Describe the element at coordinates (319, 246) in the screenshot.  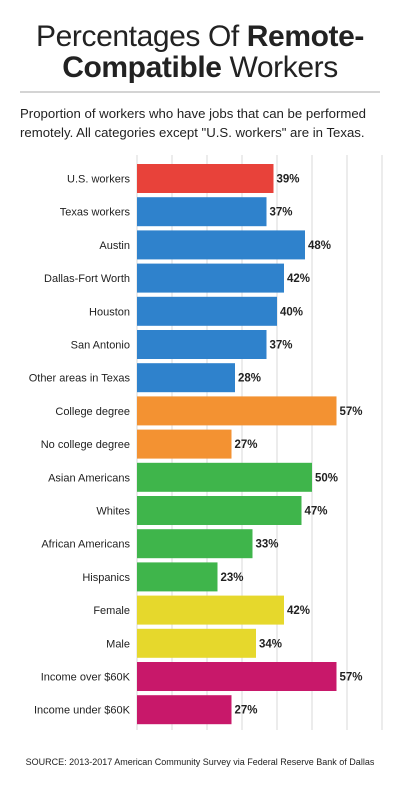
I see `data-label: 48%` at that location.